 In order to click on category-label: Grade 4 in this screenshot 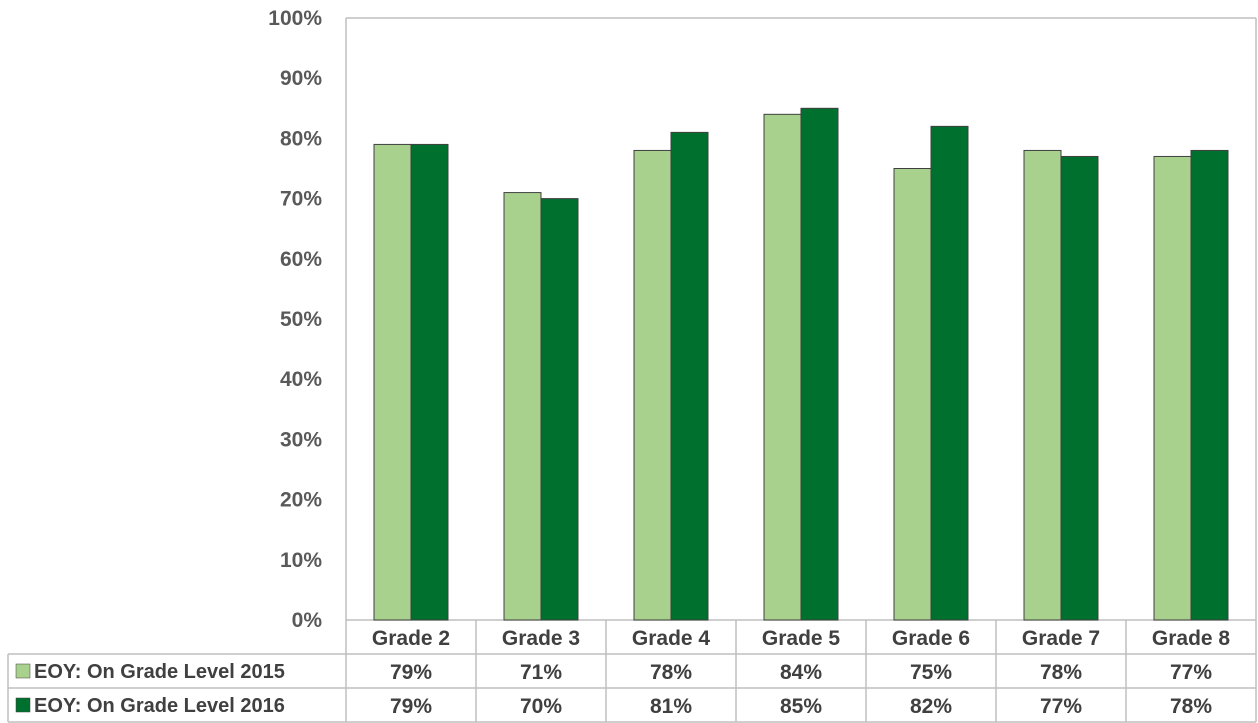, I will do `click(671, 638)`.